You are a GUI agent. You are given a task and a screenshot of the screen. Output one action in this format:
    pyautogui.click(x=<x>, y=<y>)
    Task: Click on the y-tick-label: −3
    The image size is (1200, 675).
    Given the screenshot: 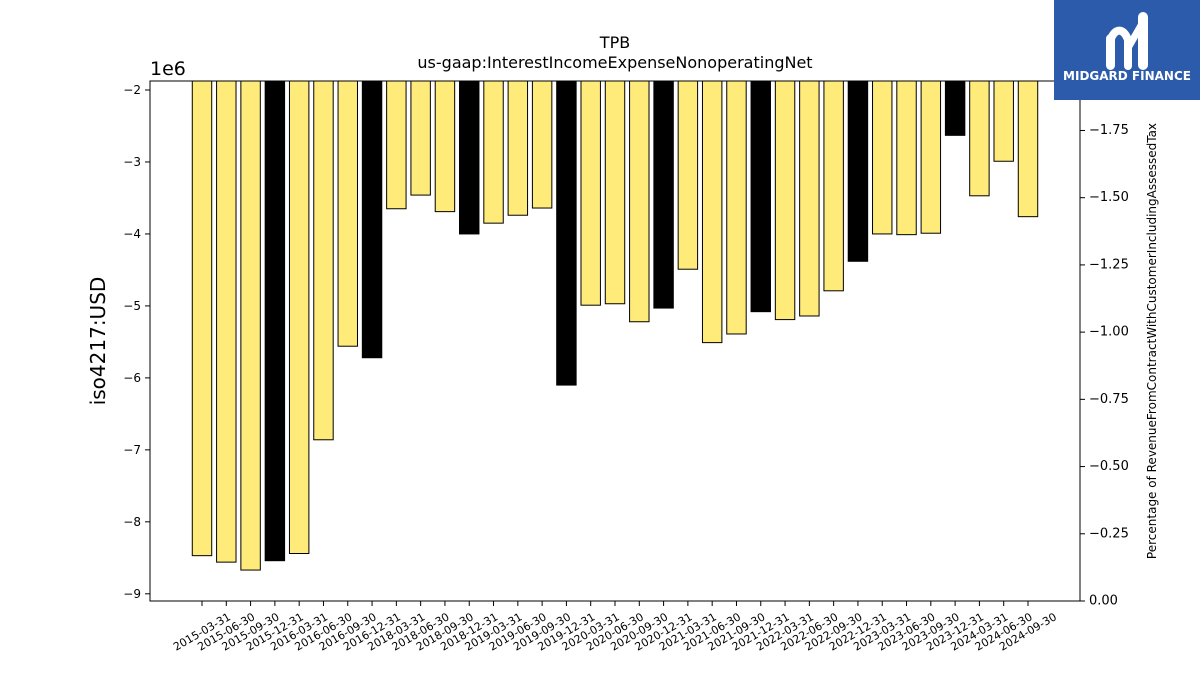 What is the action you would take?
    pyautogui.click(x=132, y=162)
    